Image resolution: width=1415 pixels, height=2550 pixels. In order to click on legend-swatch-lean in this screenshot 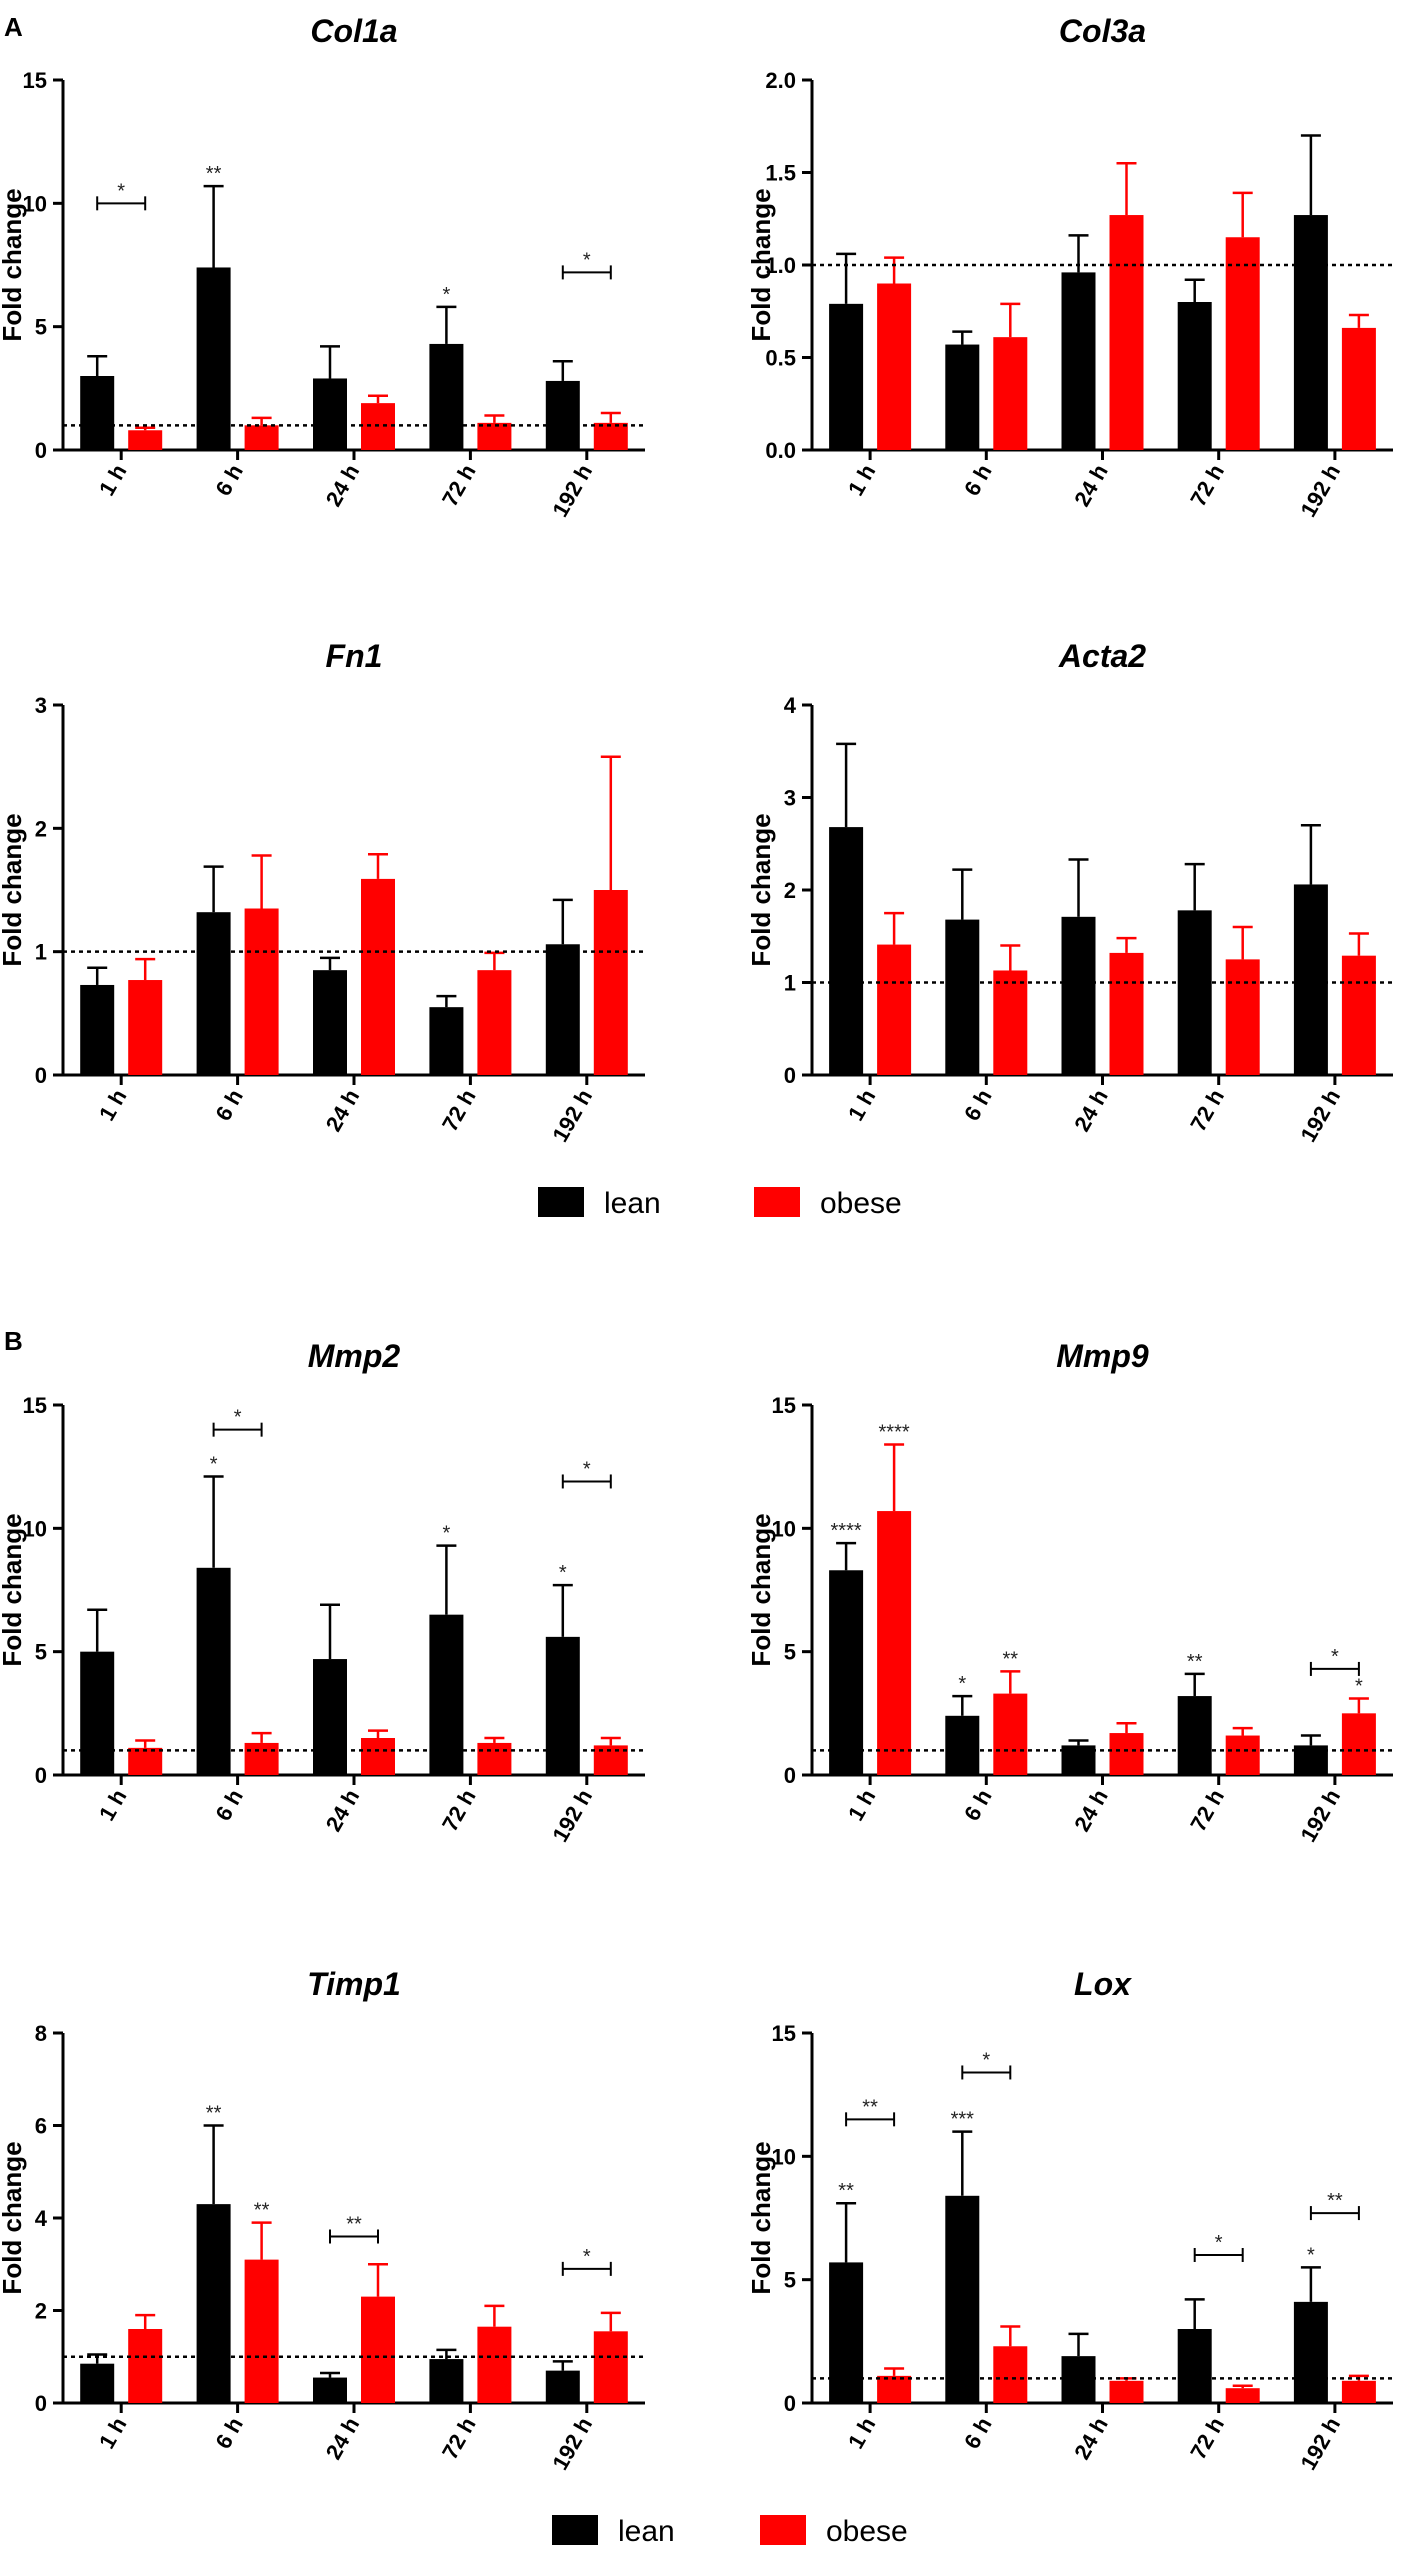, I will do `click(575, 2530)`.